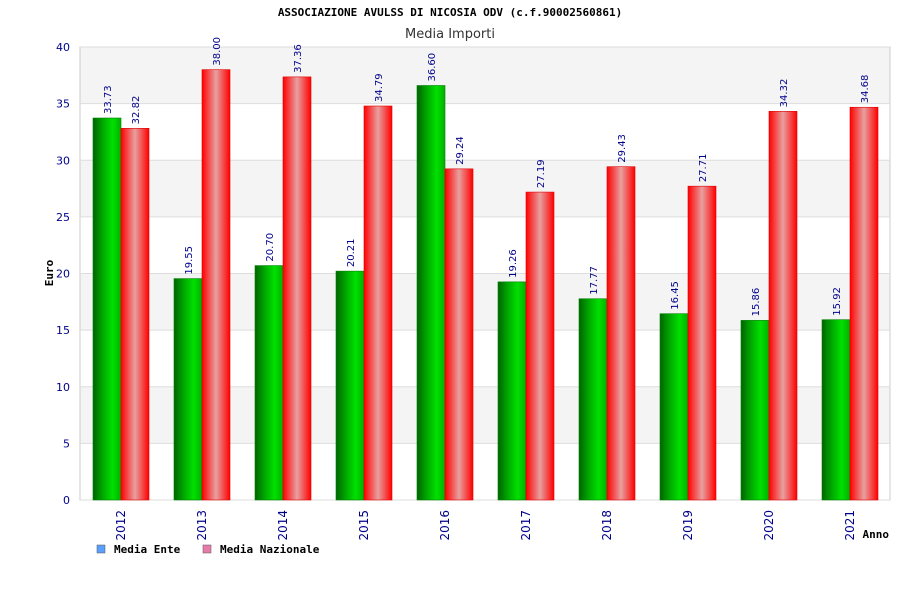  Describe the element at coordinates (621, 333) in the screenshot. I see `bar-media-nazionale-2018` at that location.